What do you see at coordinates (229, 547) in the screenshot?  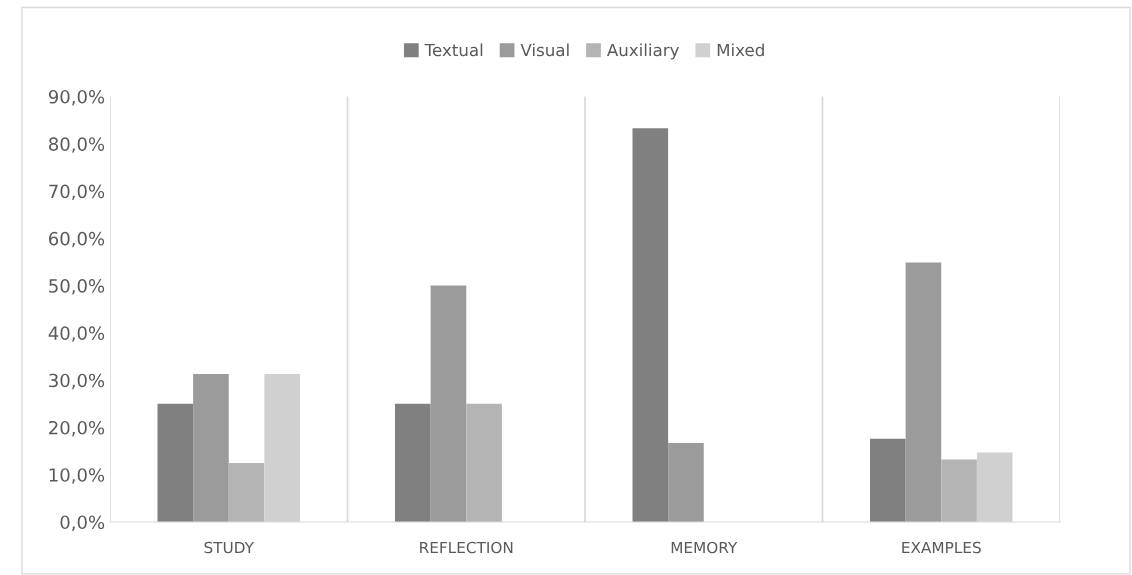 I see `x-tick-label: STUDY` at bounding box center [229, 547].